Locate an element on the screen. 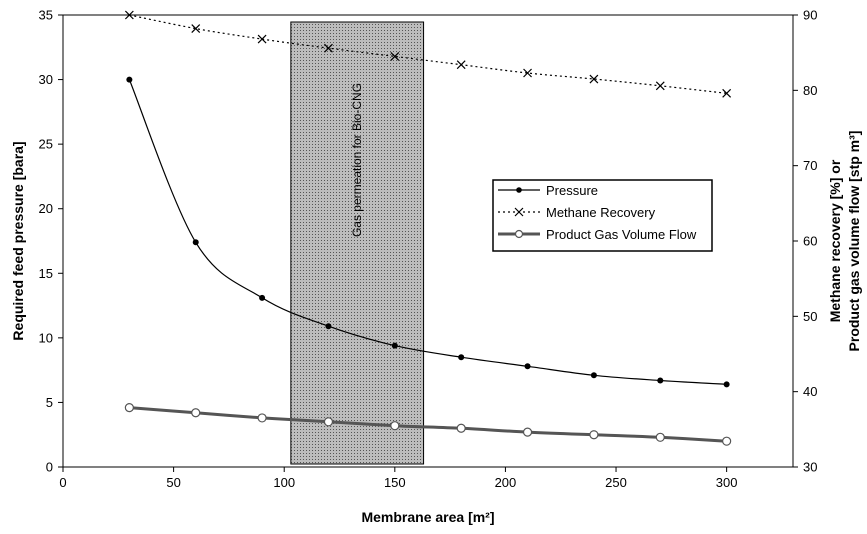 The image size is (867, 534). legend-pressure-label: Pressure is located at coordinates (572, 190).